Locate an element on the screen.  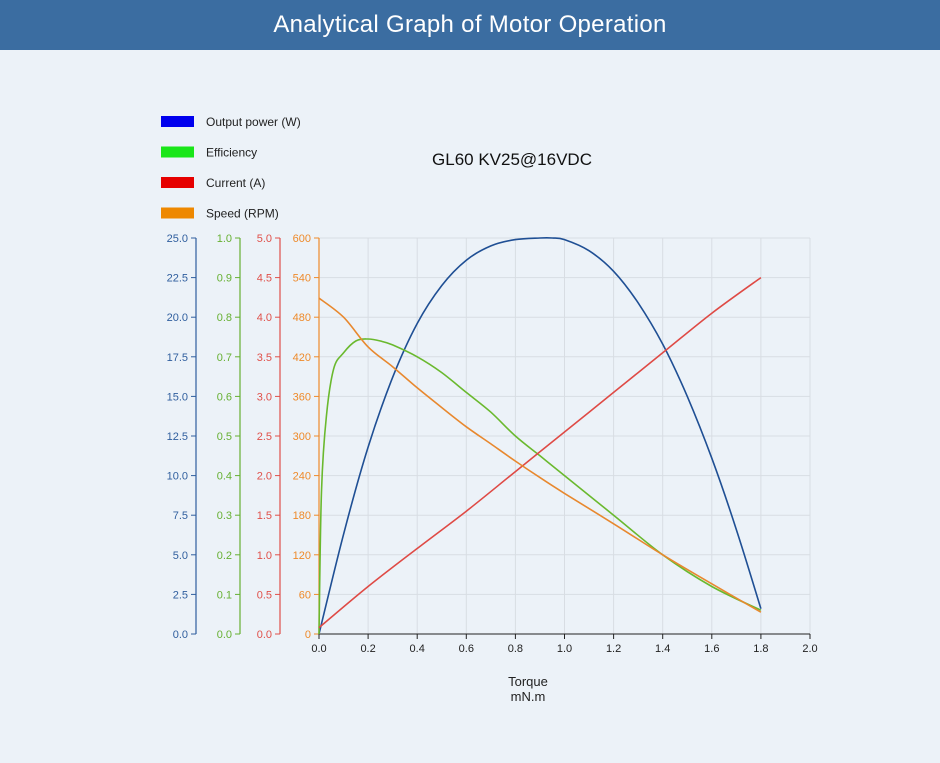
y-tick-label-power: 15.0 is located at coordinates (177, 397).